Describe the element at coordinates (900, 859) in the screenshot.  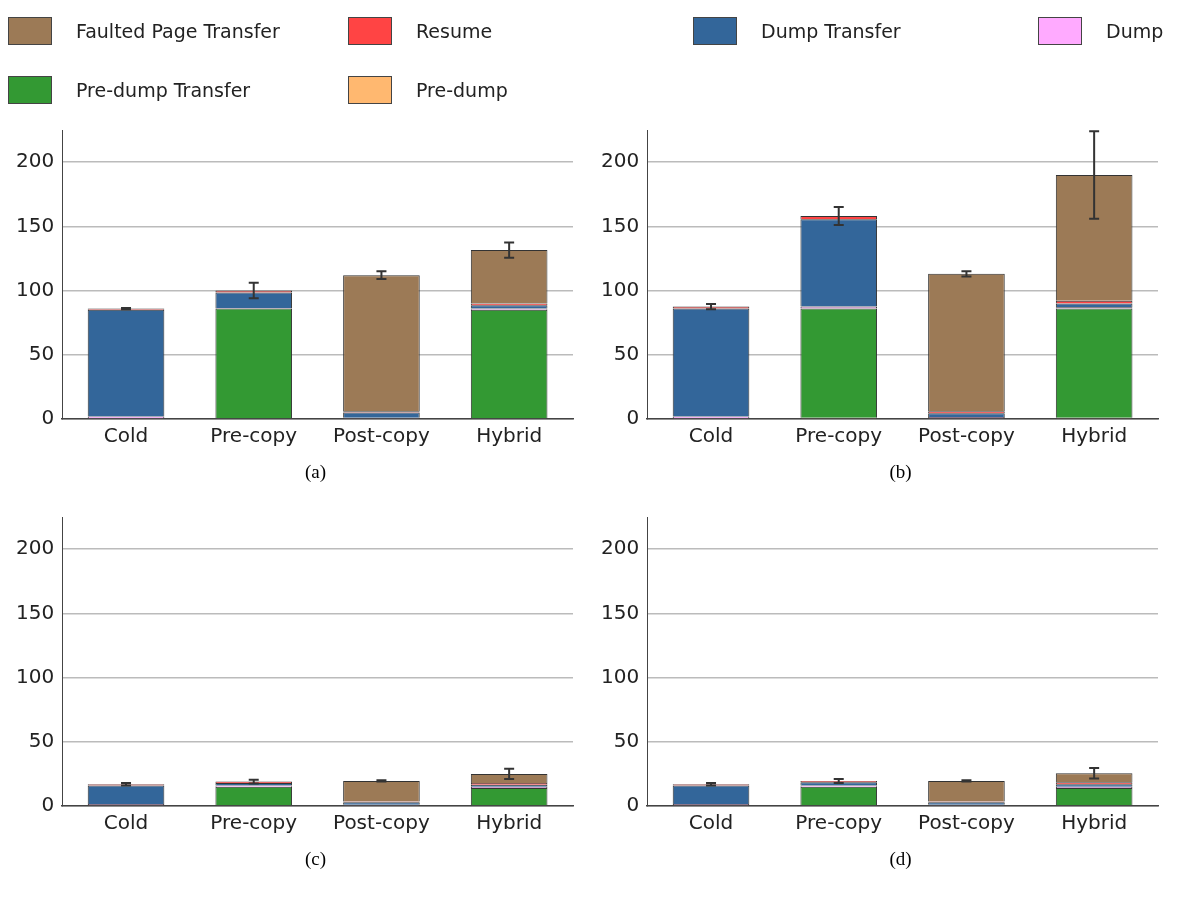
I see `text: (d)` at that location.